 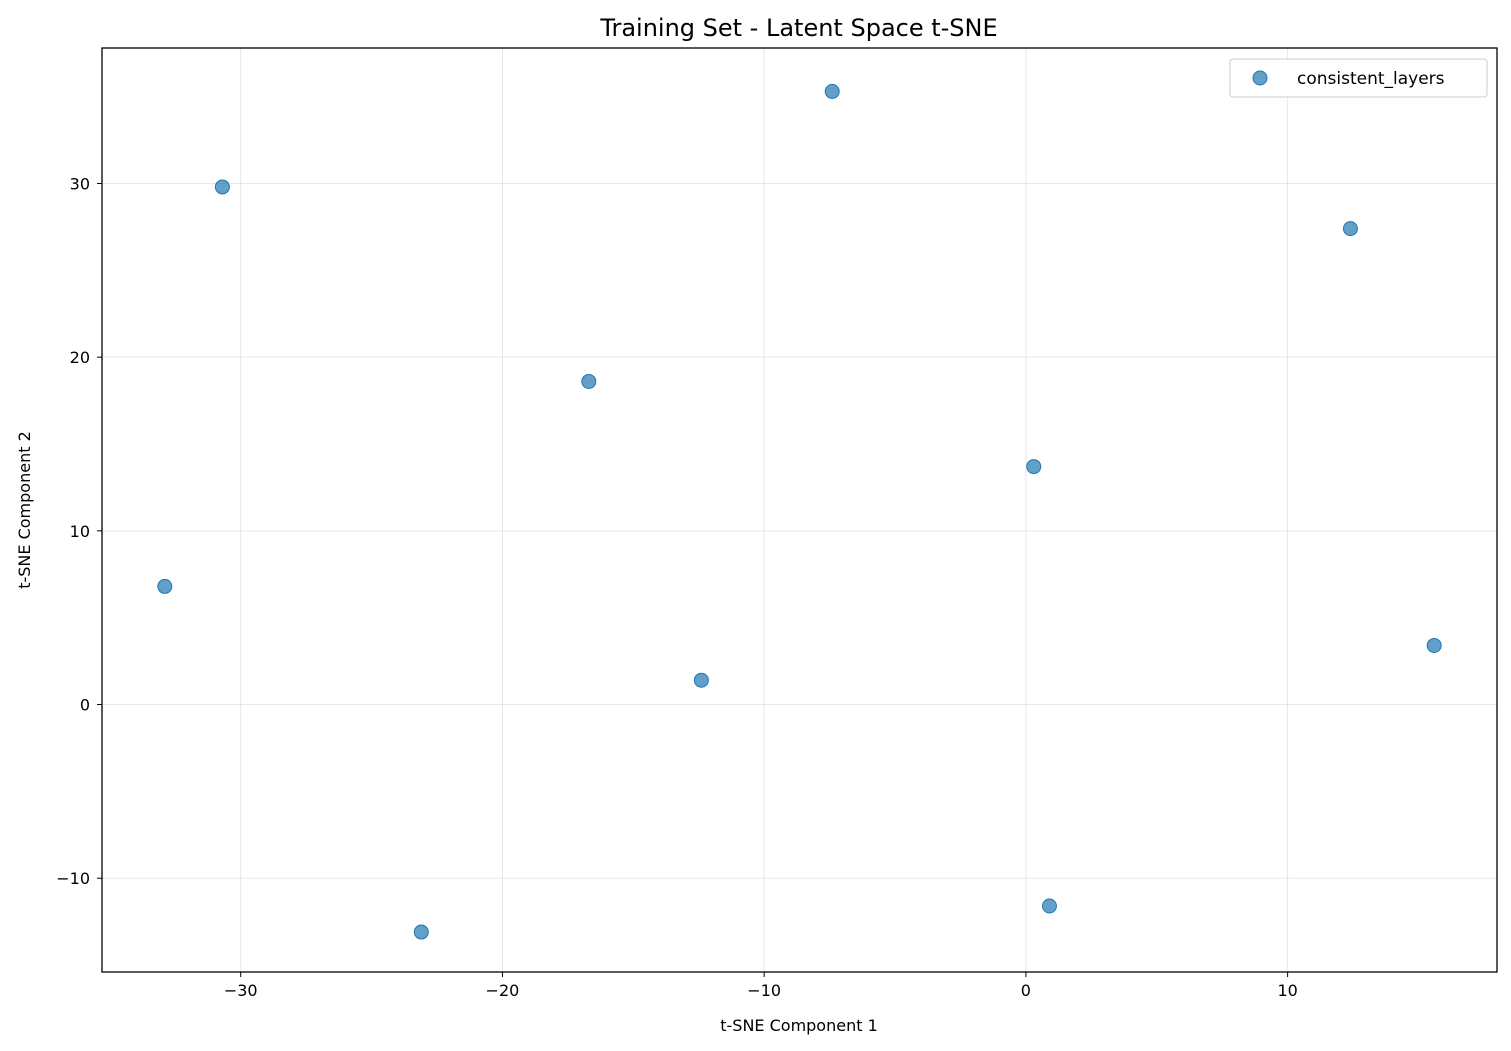 I want to click on x-tick-label: −30, so click(x=241, y=990).